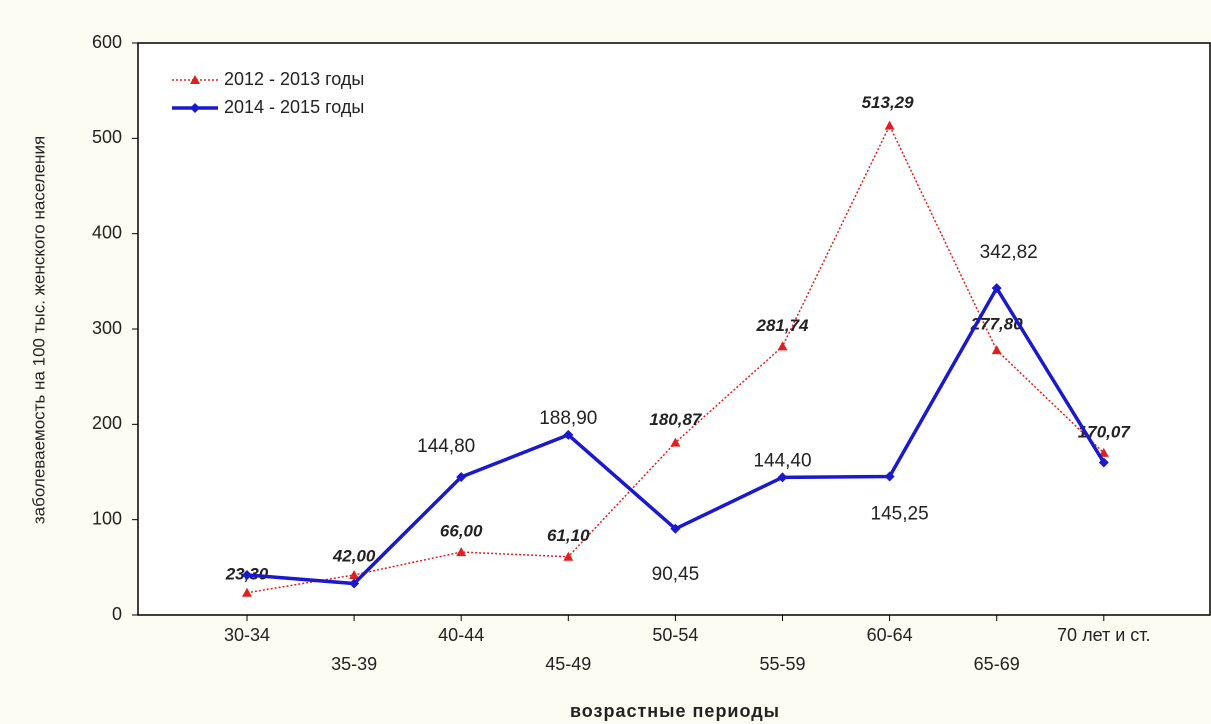 Image resolution: width=1211 pixels, height=724 pixels. What do you see at coordinates (107, 137) in the screenshot?
I see `y-tick-label: 500` at bounding box center [107, 137].